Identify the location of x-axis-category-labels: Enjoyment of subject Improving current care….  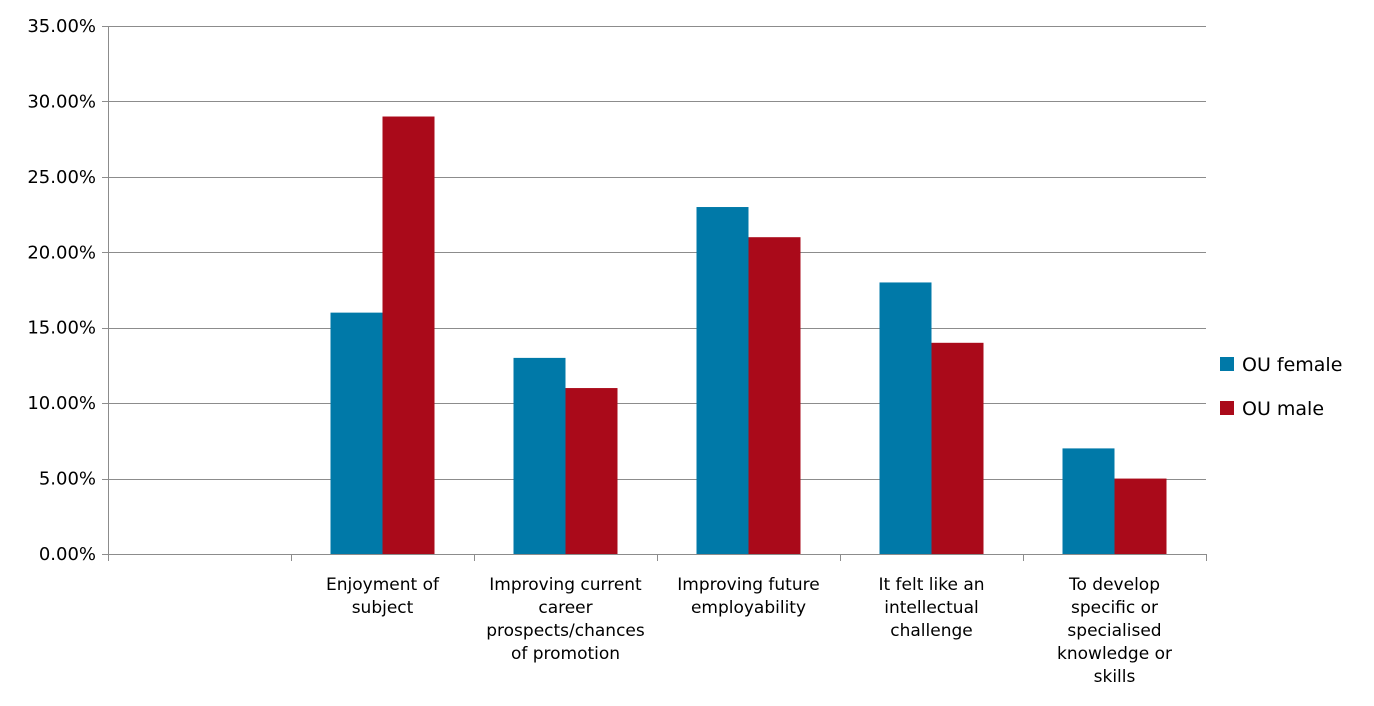
(749, 631).